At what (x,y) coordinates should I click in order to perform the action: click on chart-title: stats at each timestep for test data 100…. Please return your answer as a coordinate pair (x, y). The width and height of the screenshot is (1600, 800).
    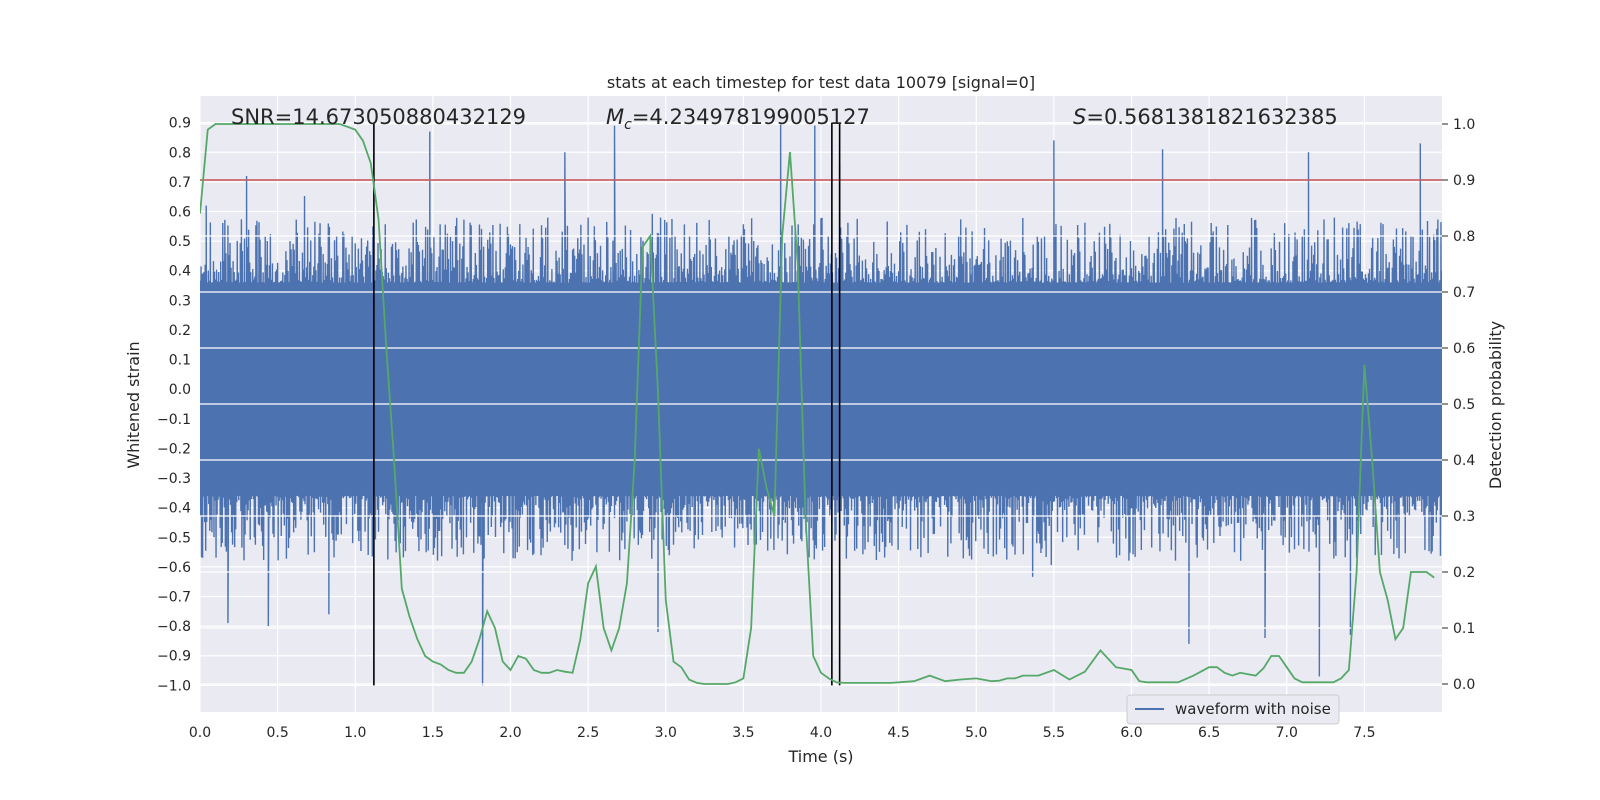
    Looking at the image, I should click on (821, 82).